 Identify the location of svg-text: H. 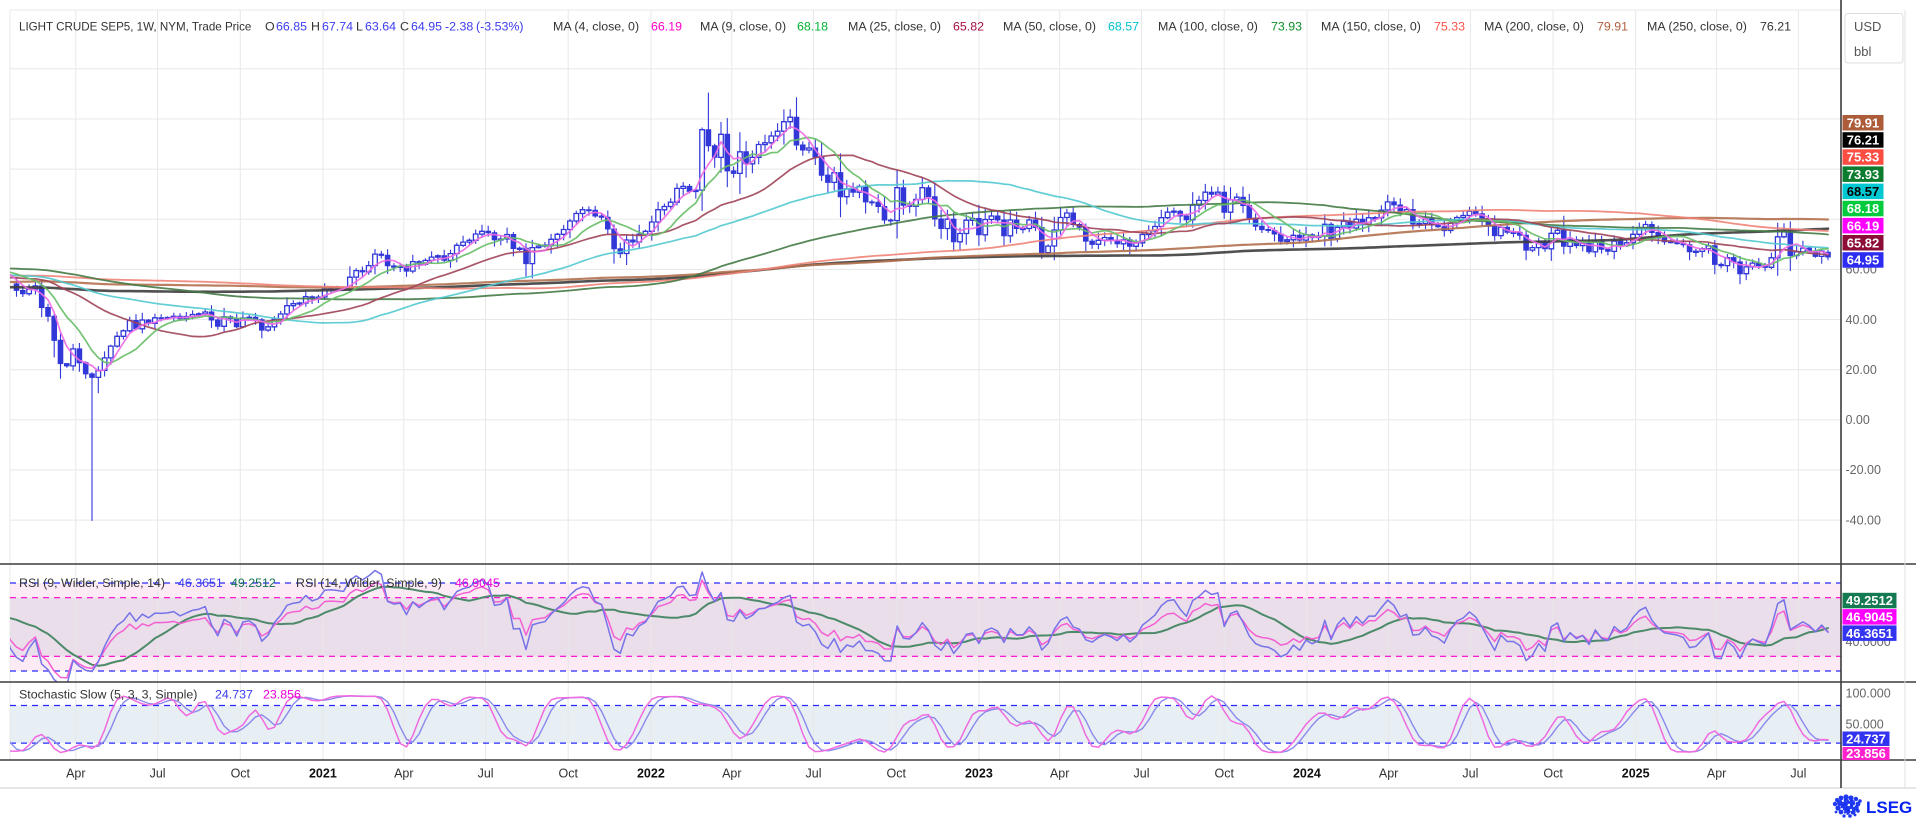
(315, 27).